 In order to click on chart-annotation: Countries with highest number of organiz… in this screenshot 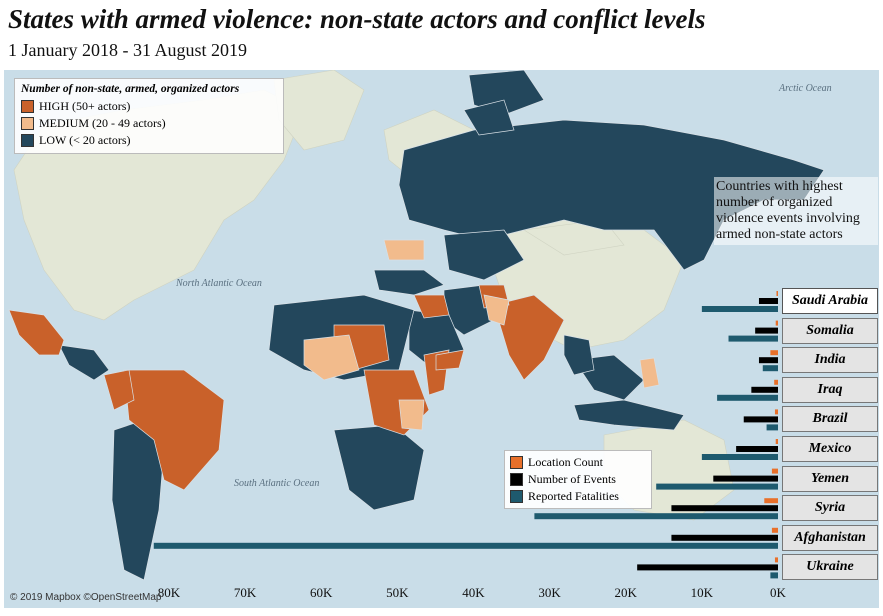, I will do `click(796, 211)`.